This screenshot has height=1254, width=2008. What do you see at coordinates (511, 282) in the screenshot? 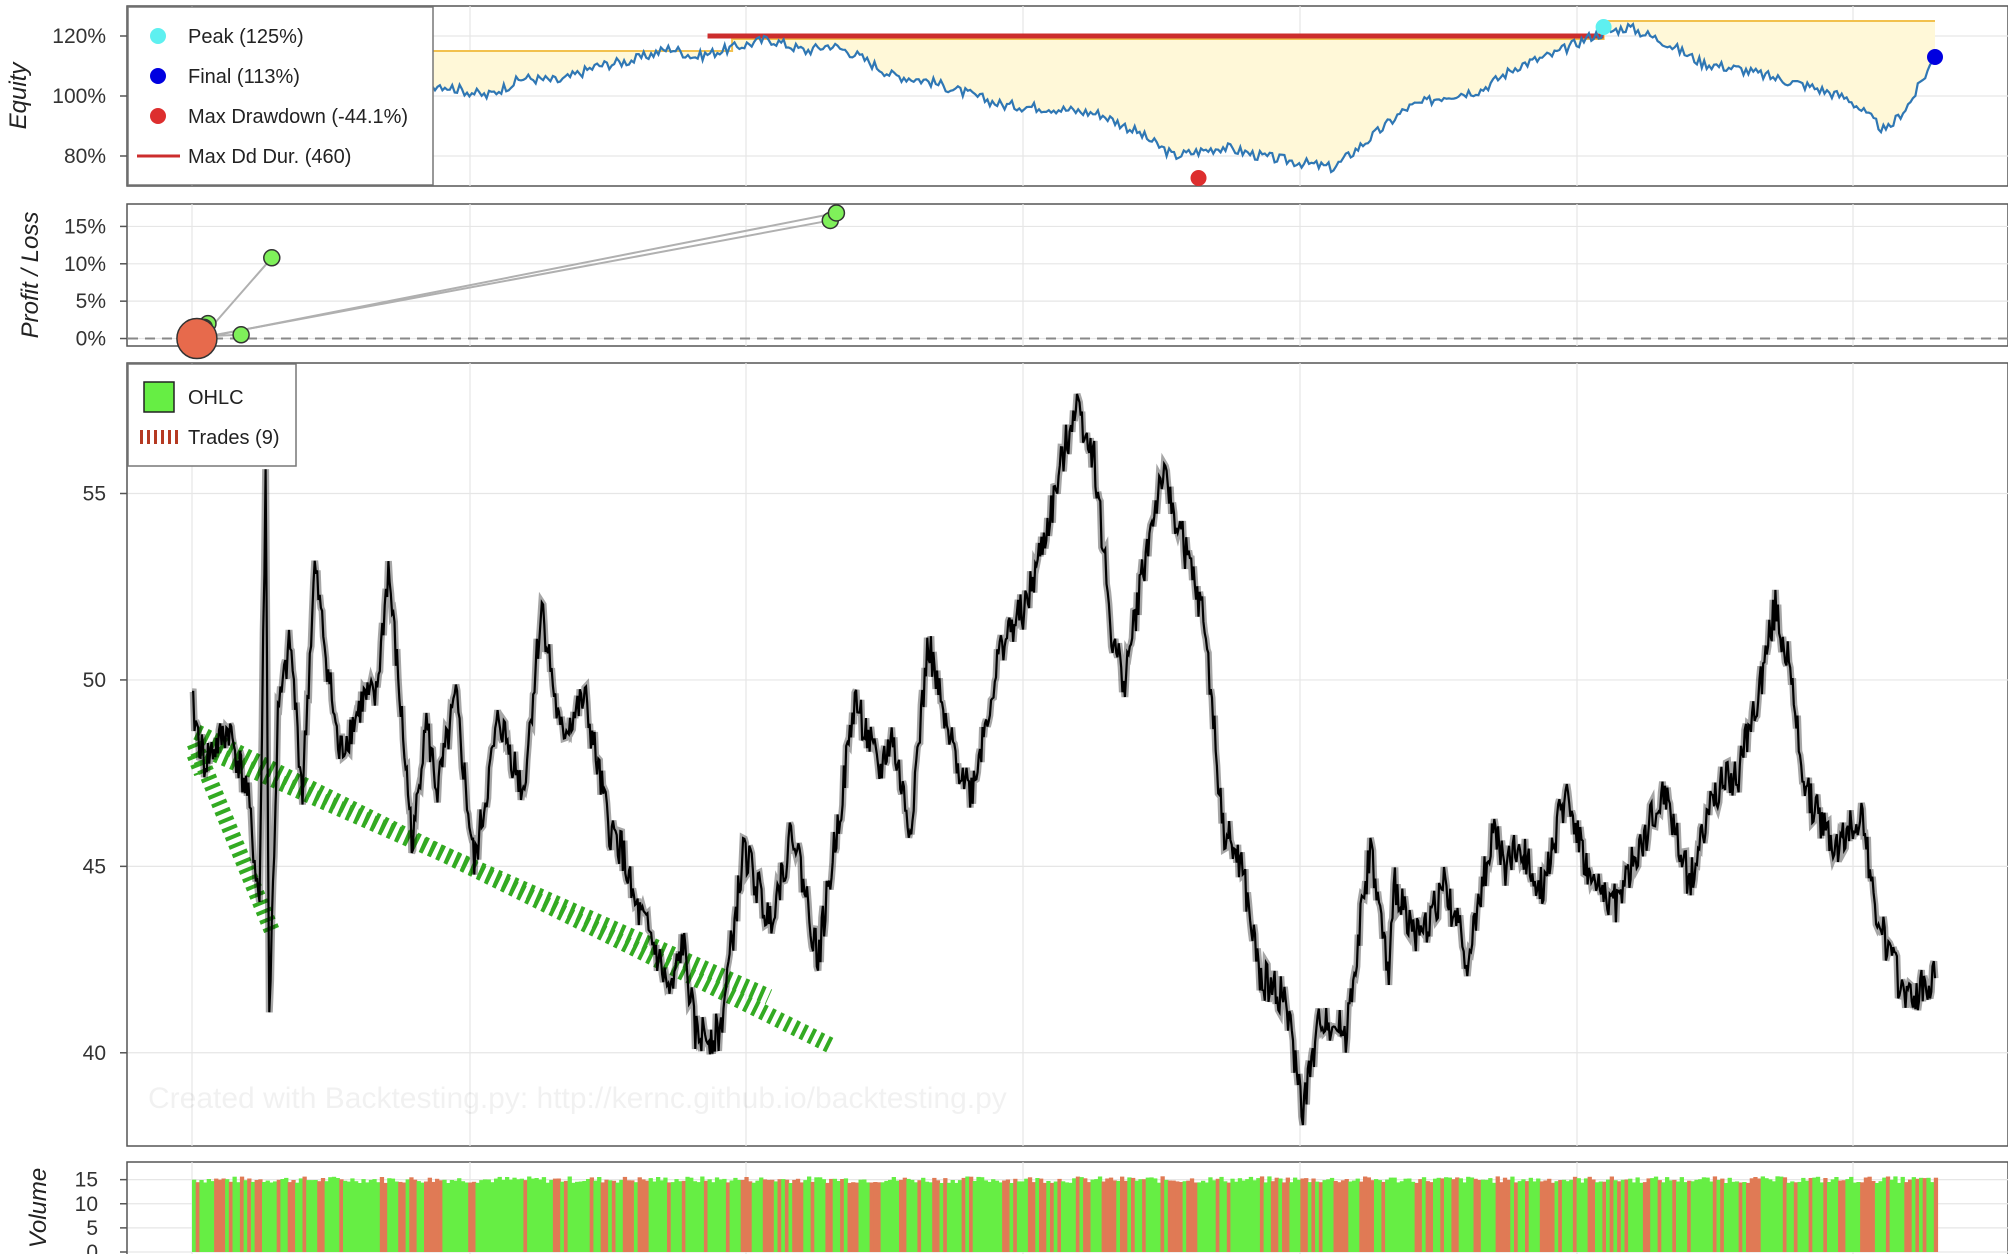
I see `pl-trade-points` at bounding box center [511, 282].